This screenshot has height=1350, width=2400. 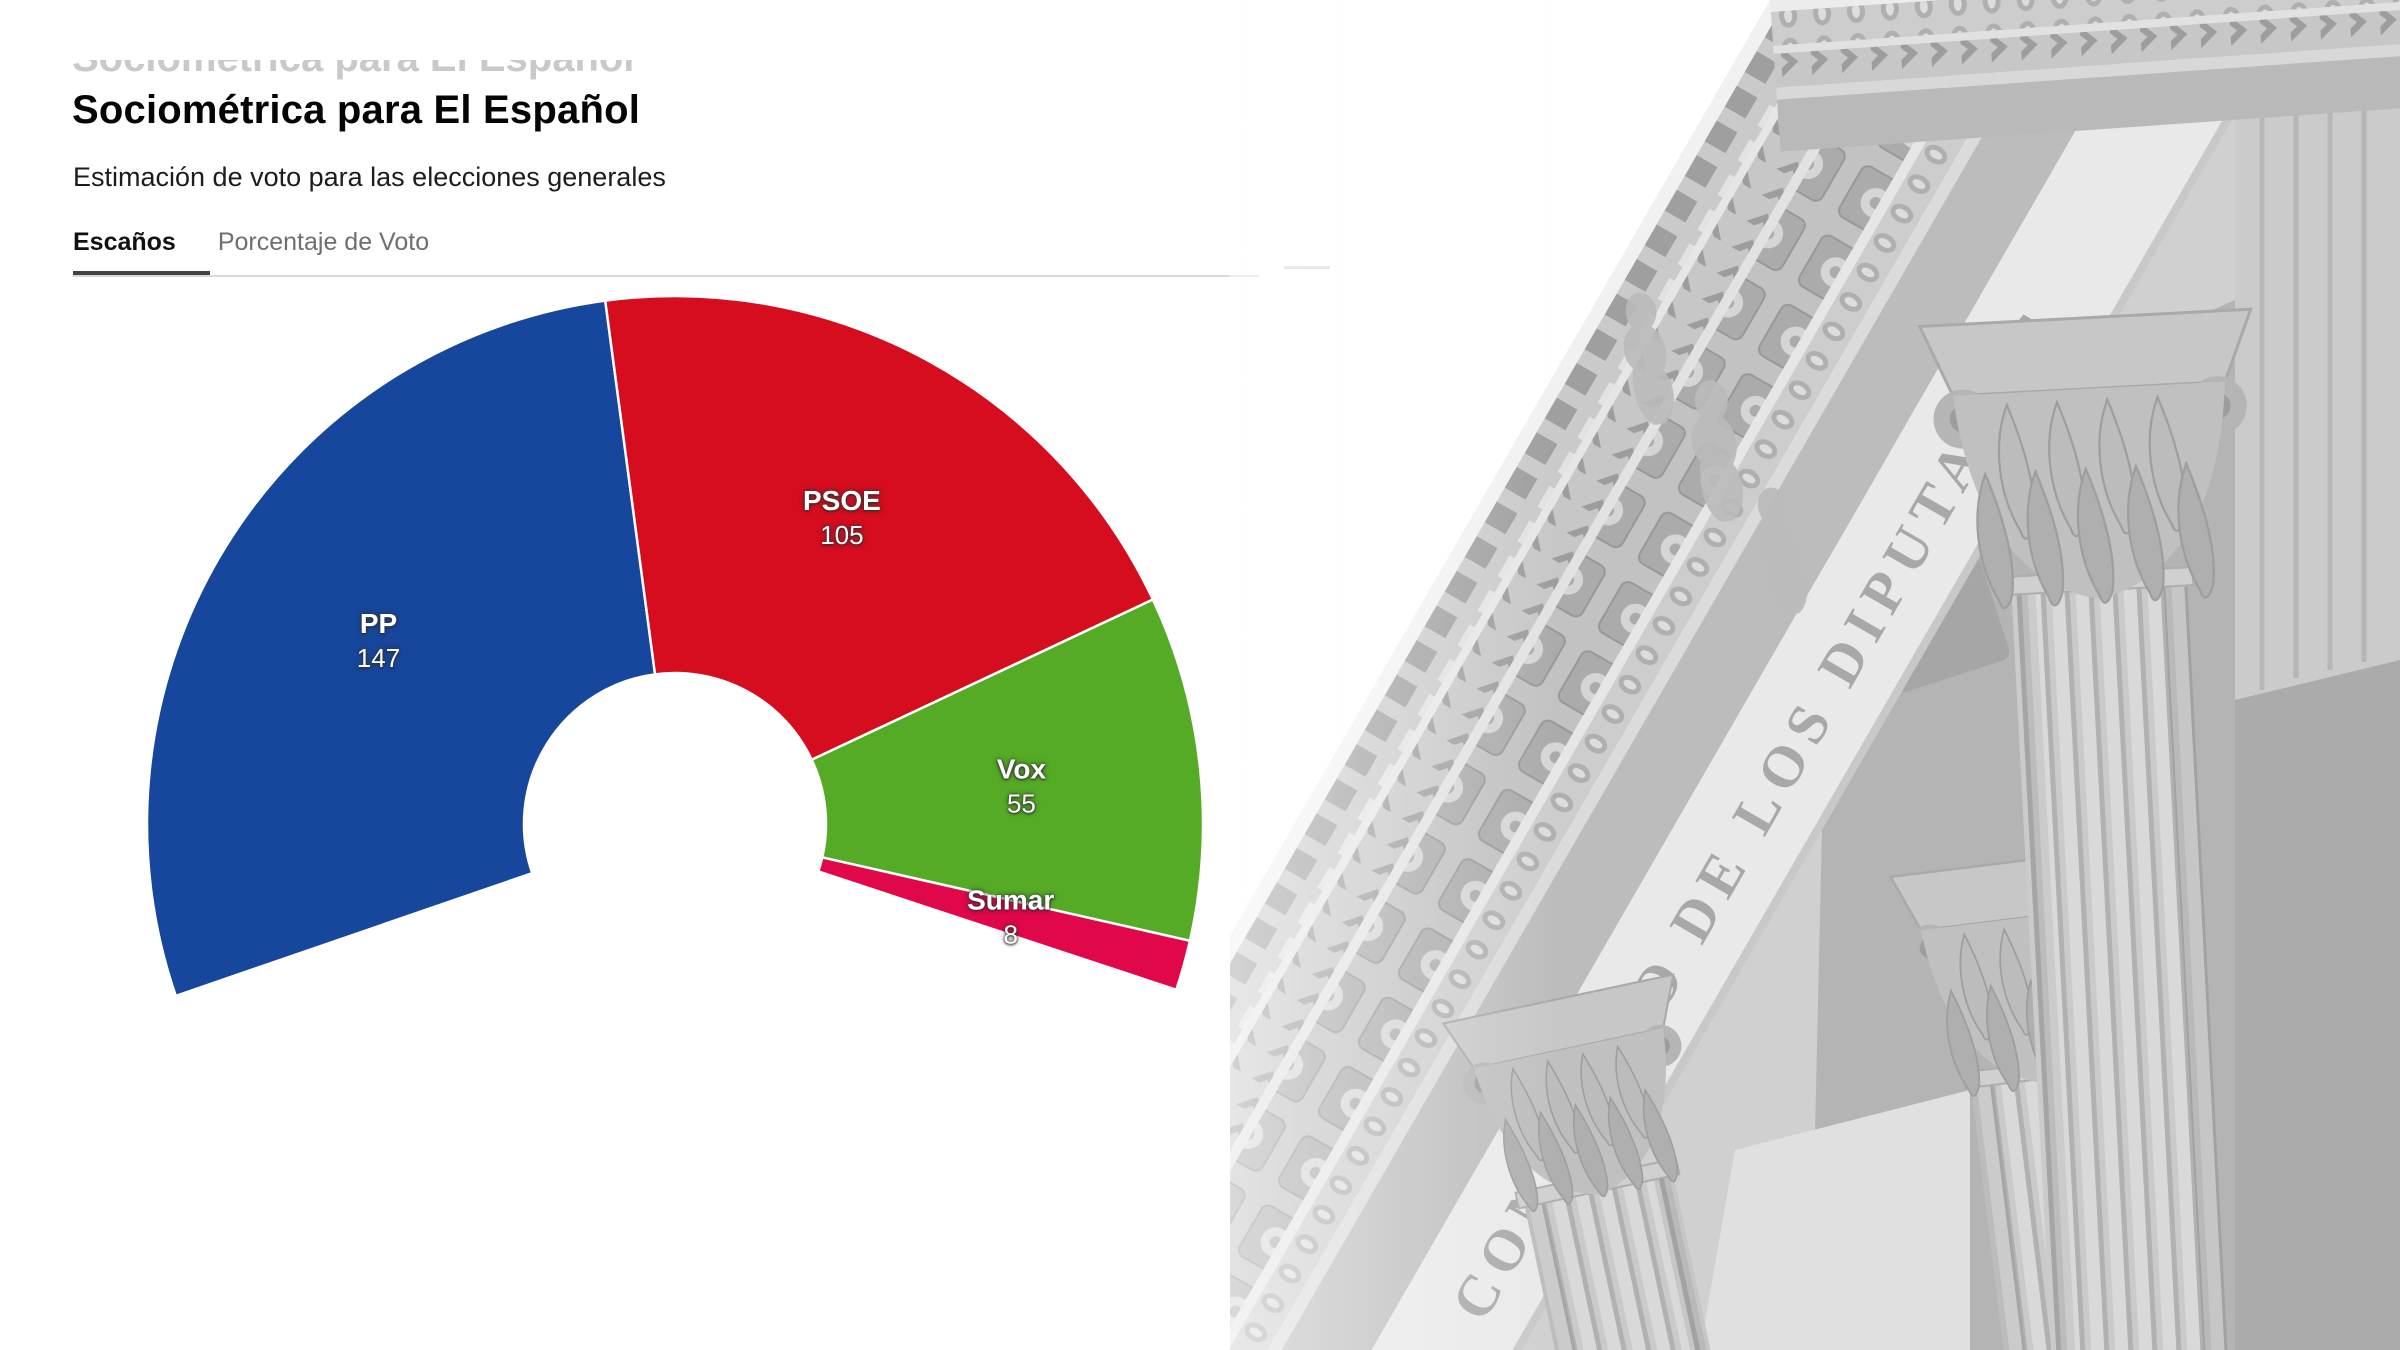 What do you see at coordinates (124, 242) in the screenshot?
I see `tab-escanos: Escaños` at bounding box center [124, 242].